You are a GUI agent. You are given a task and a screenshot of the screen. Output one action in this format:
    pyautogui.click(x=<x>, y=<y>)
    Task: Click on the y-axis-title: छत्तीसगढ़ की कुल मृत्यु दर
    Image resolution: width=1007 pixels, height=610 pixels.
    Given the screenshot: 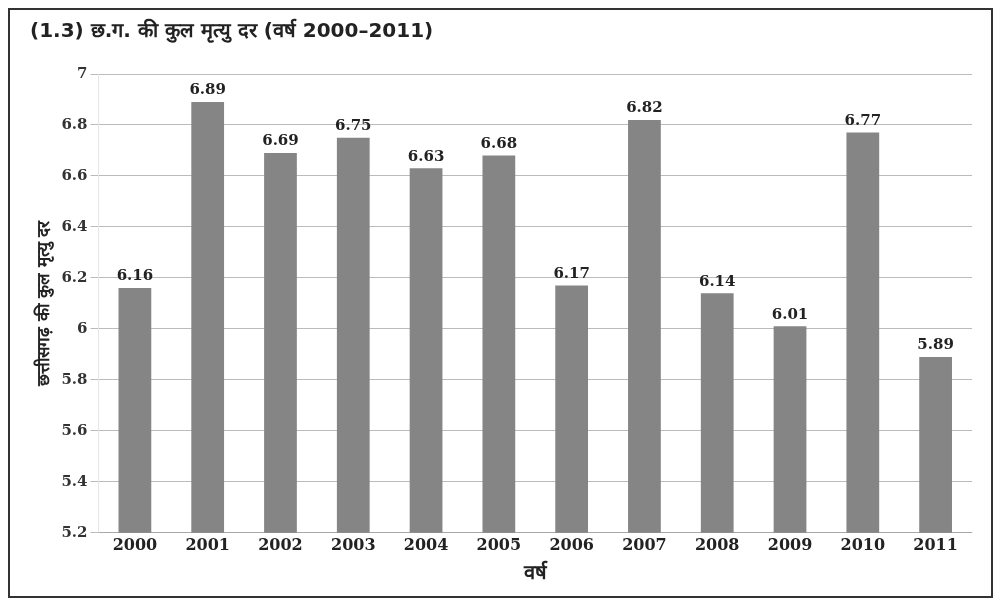 What is the action you would take?
    pyautogui.click(x=43, y=303)
    